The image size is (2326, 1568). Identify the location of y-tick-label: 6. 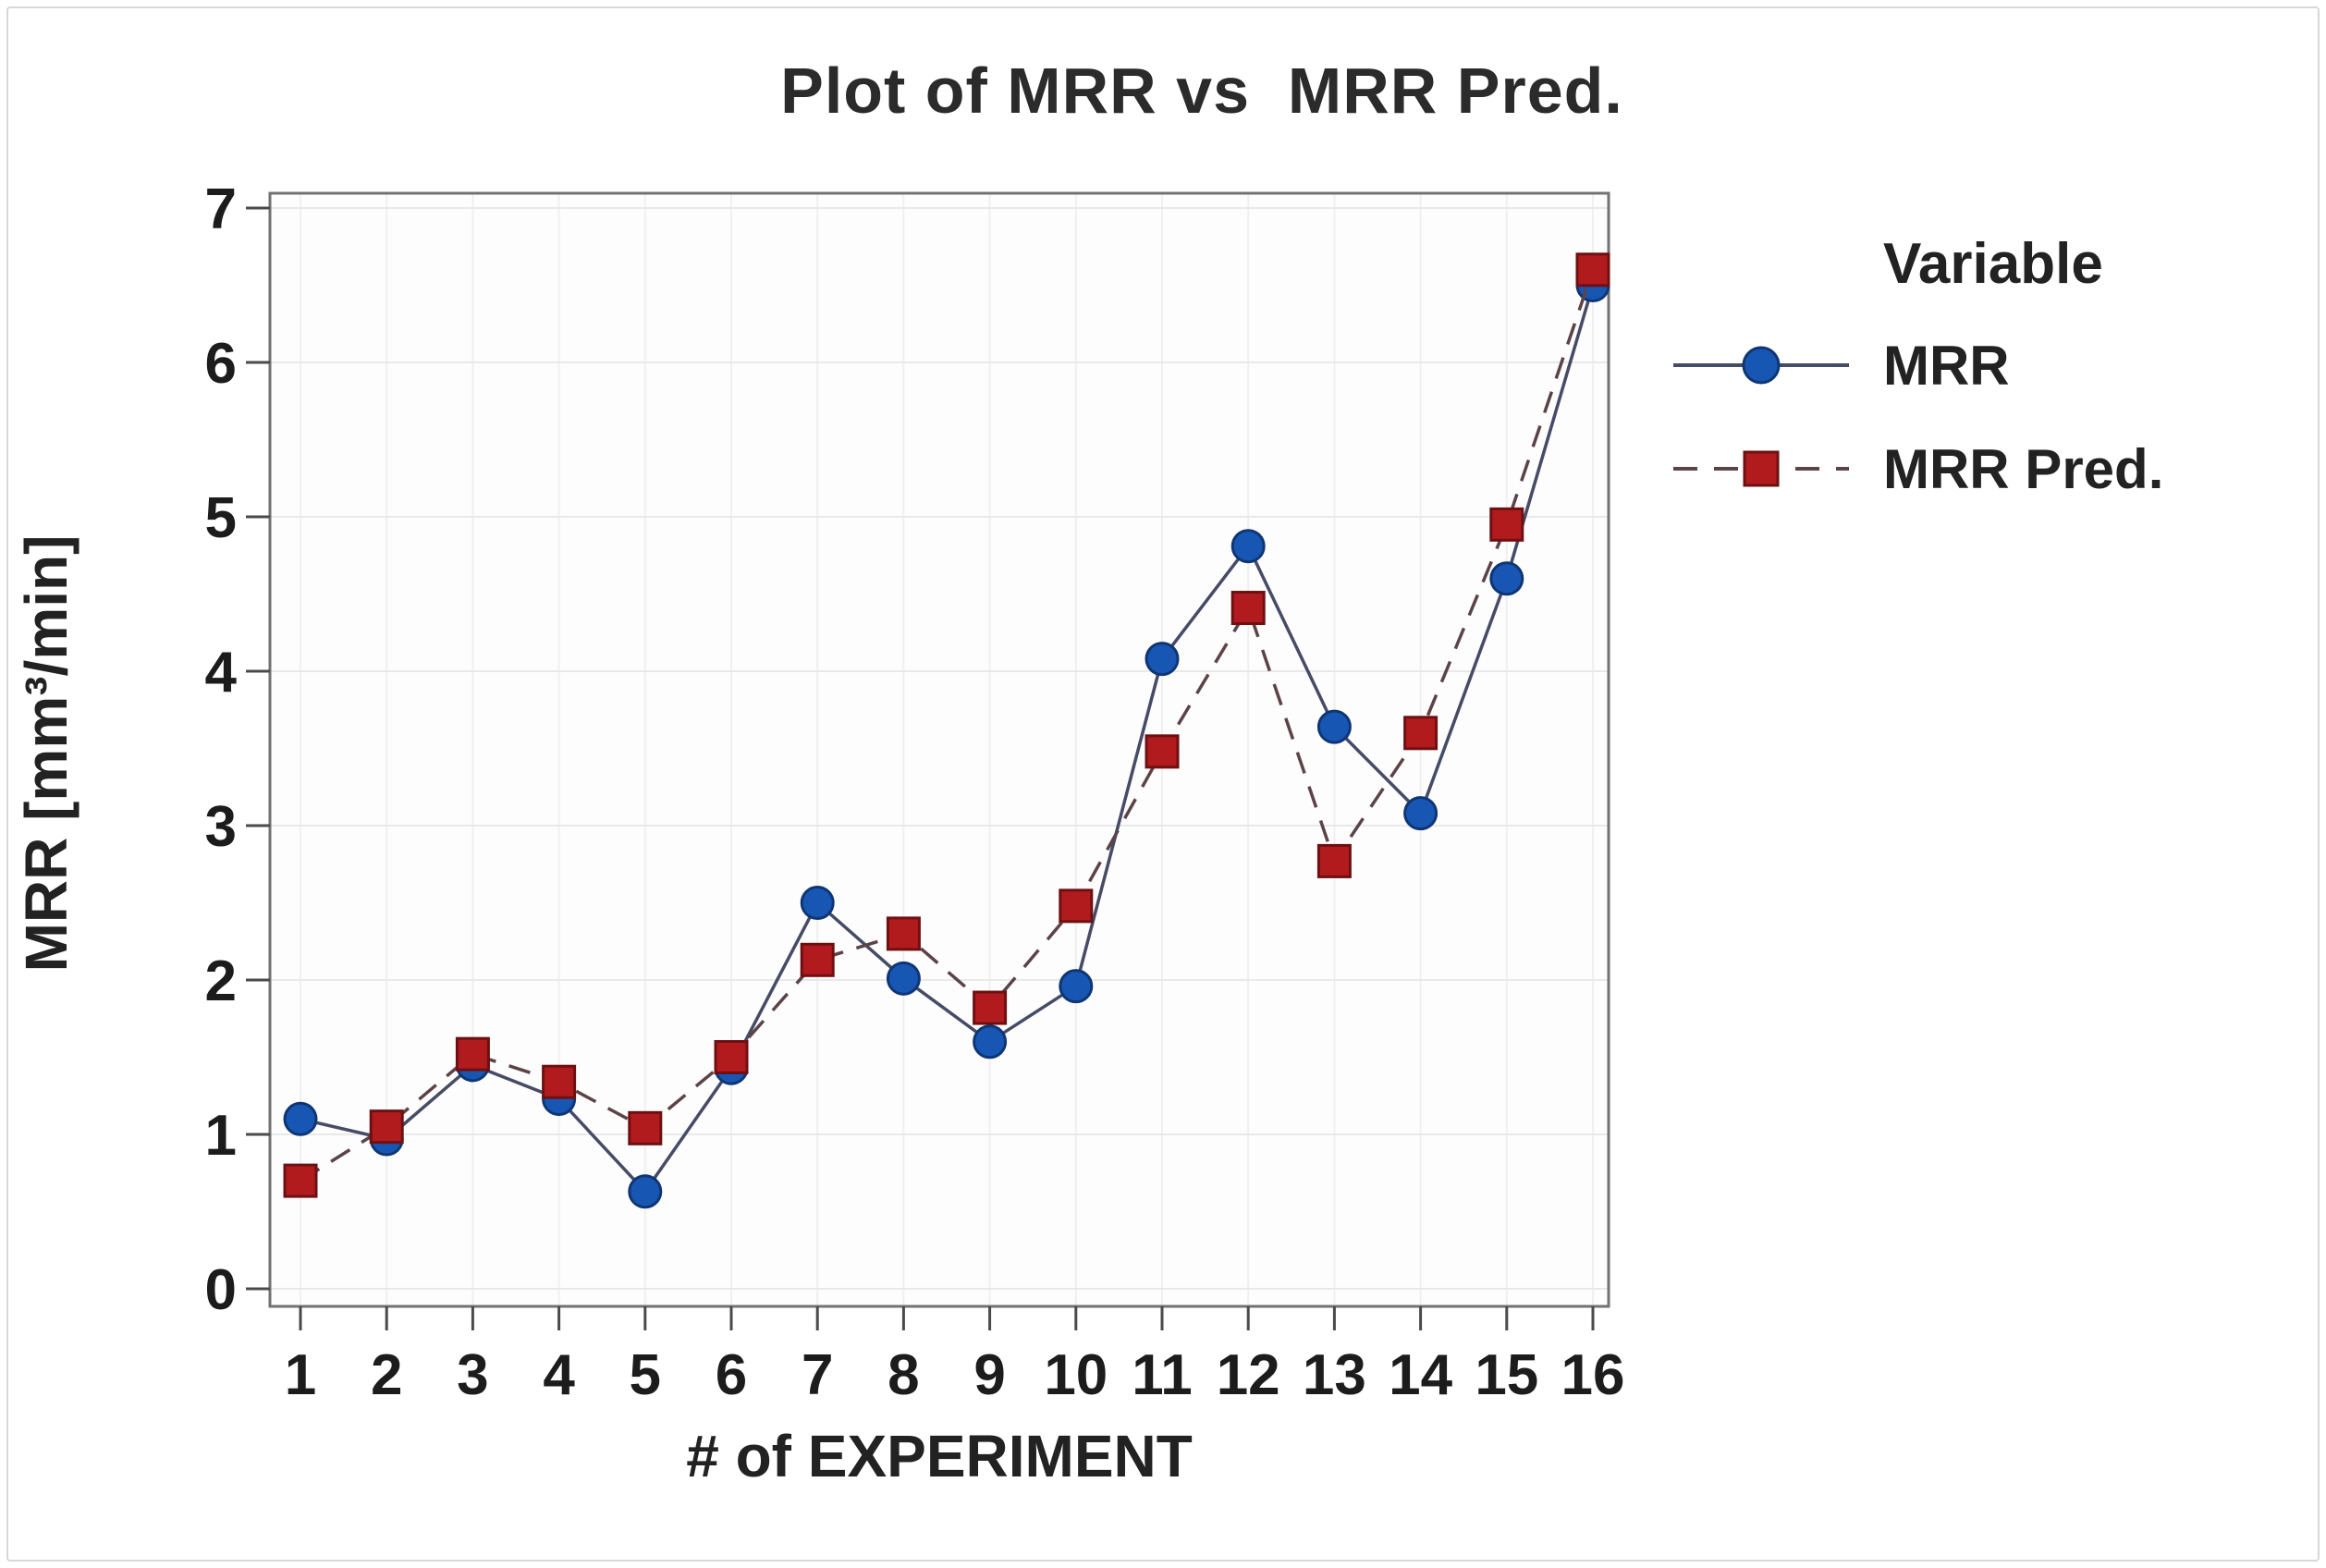
(221, 364).